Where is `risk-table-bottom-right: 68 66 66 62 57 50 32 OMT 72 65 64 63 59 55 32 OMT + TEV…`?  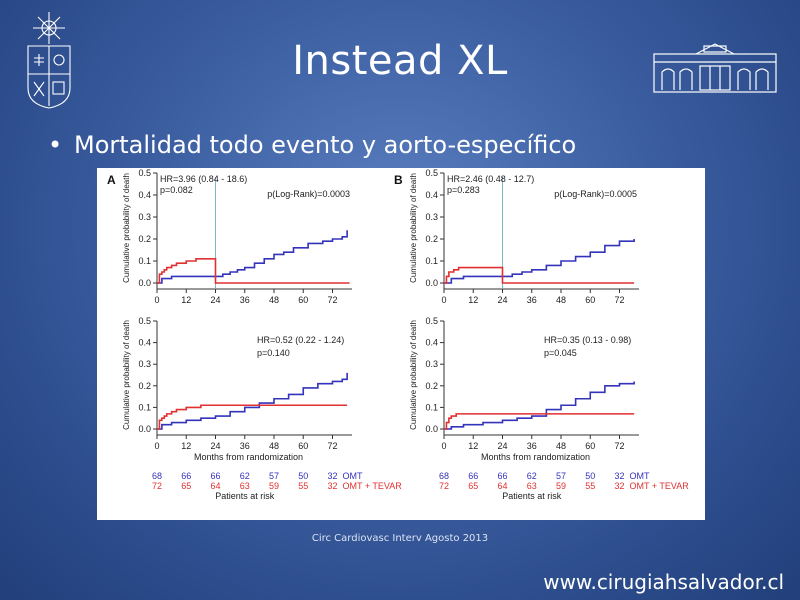
risk-table-bottom-right: 68 66 66 62 57 50 32 OMT 72 65 64 63 59 55 32 OMT + TEV… is located at coordinates (564, 486).